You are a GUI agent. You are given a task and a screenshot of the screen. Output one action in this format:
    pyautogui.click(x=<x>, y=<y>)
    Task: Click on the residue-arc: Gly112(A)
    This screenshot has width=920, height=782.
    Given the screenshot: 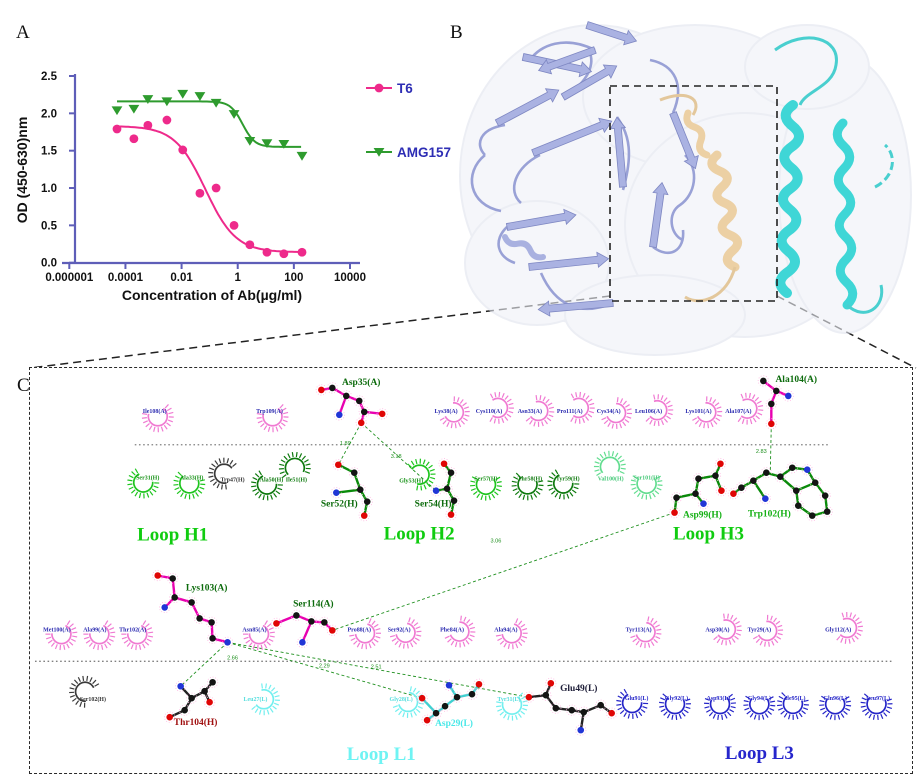 What is the action you would take?
    pyautogui.click(x=844, y=627)
    